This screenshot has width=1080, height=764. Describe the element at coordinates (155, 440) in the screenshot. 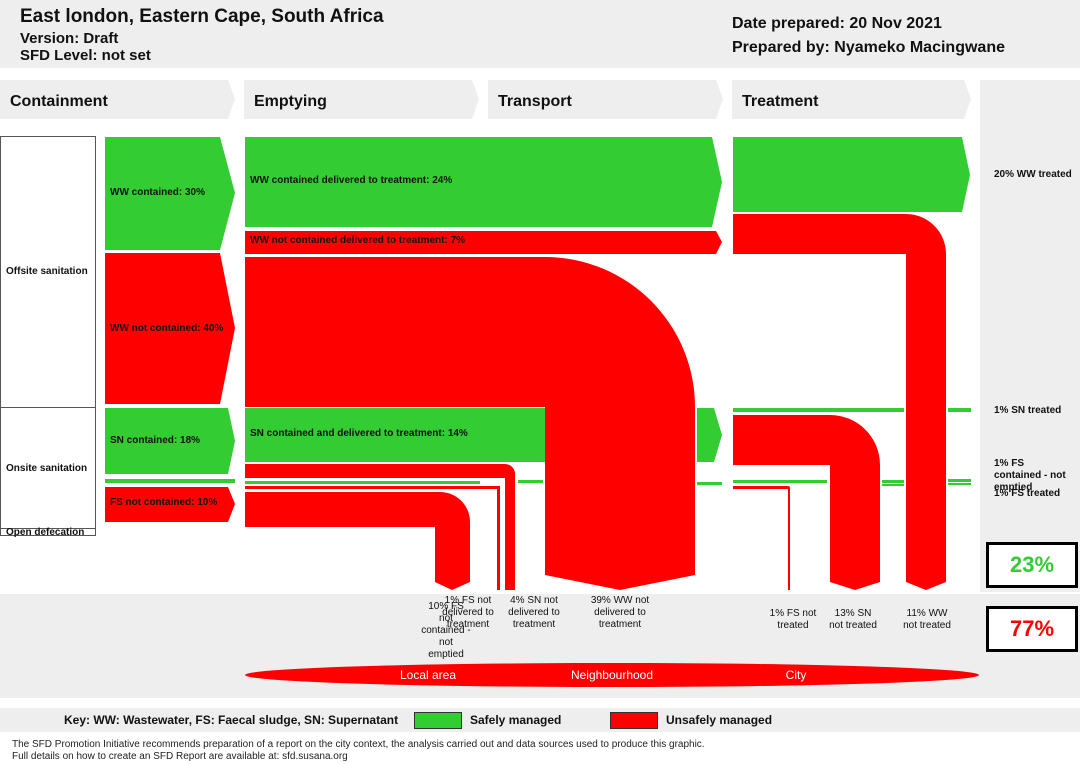

I see `sn-contained-label: SN contained: 18%` at that location.